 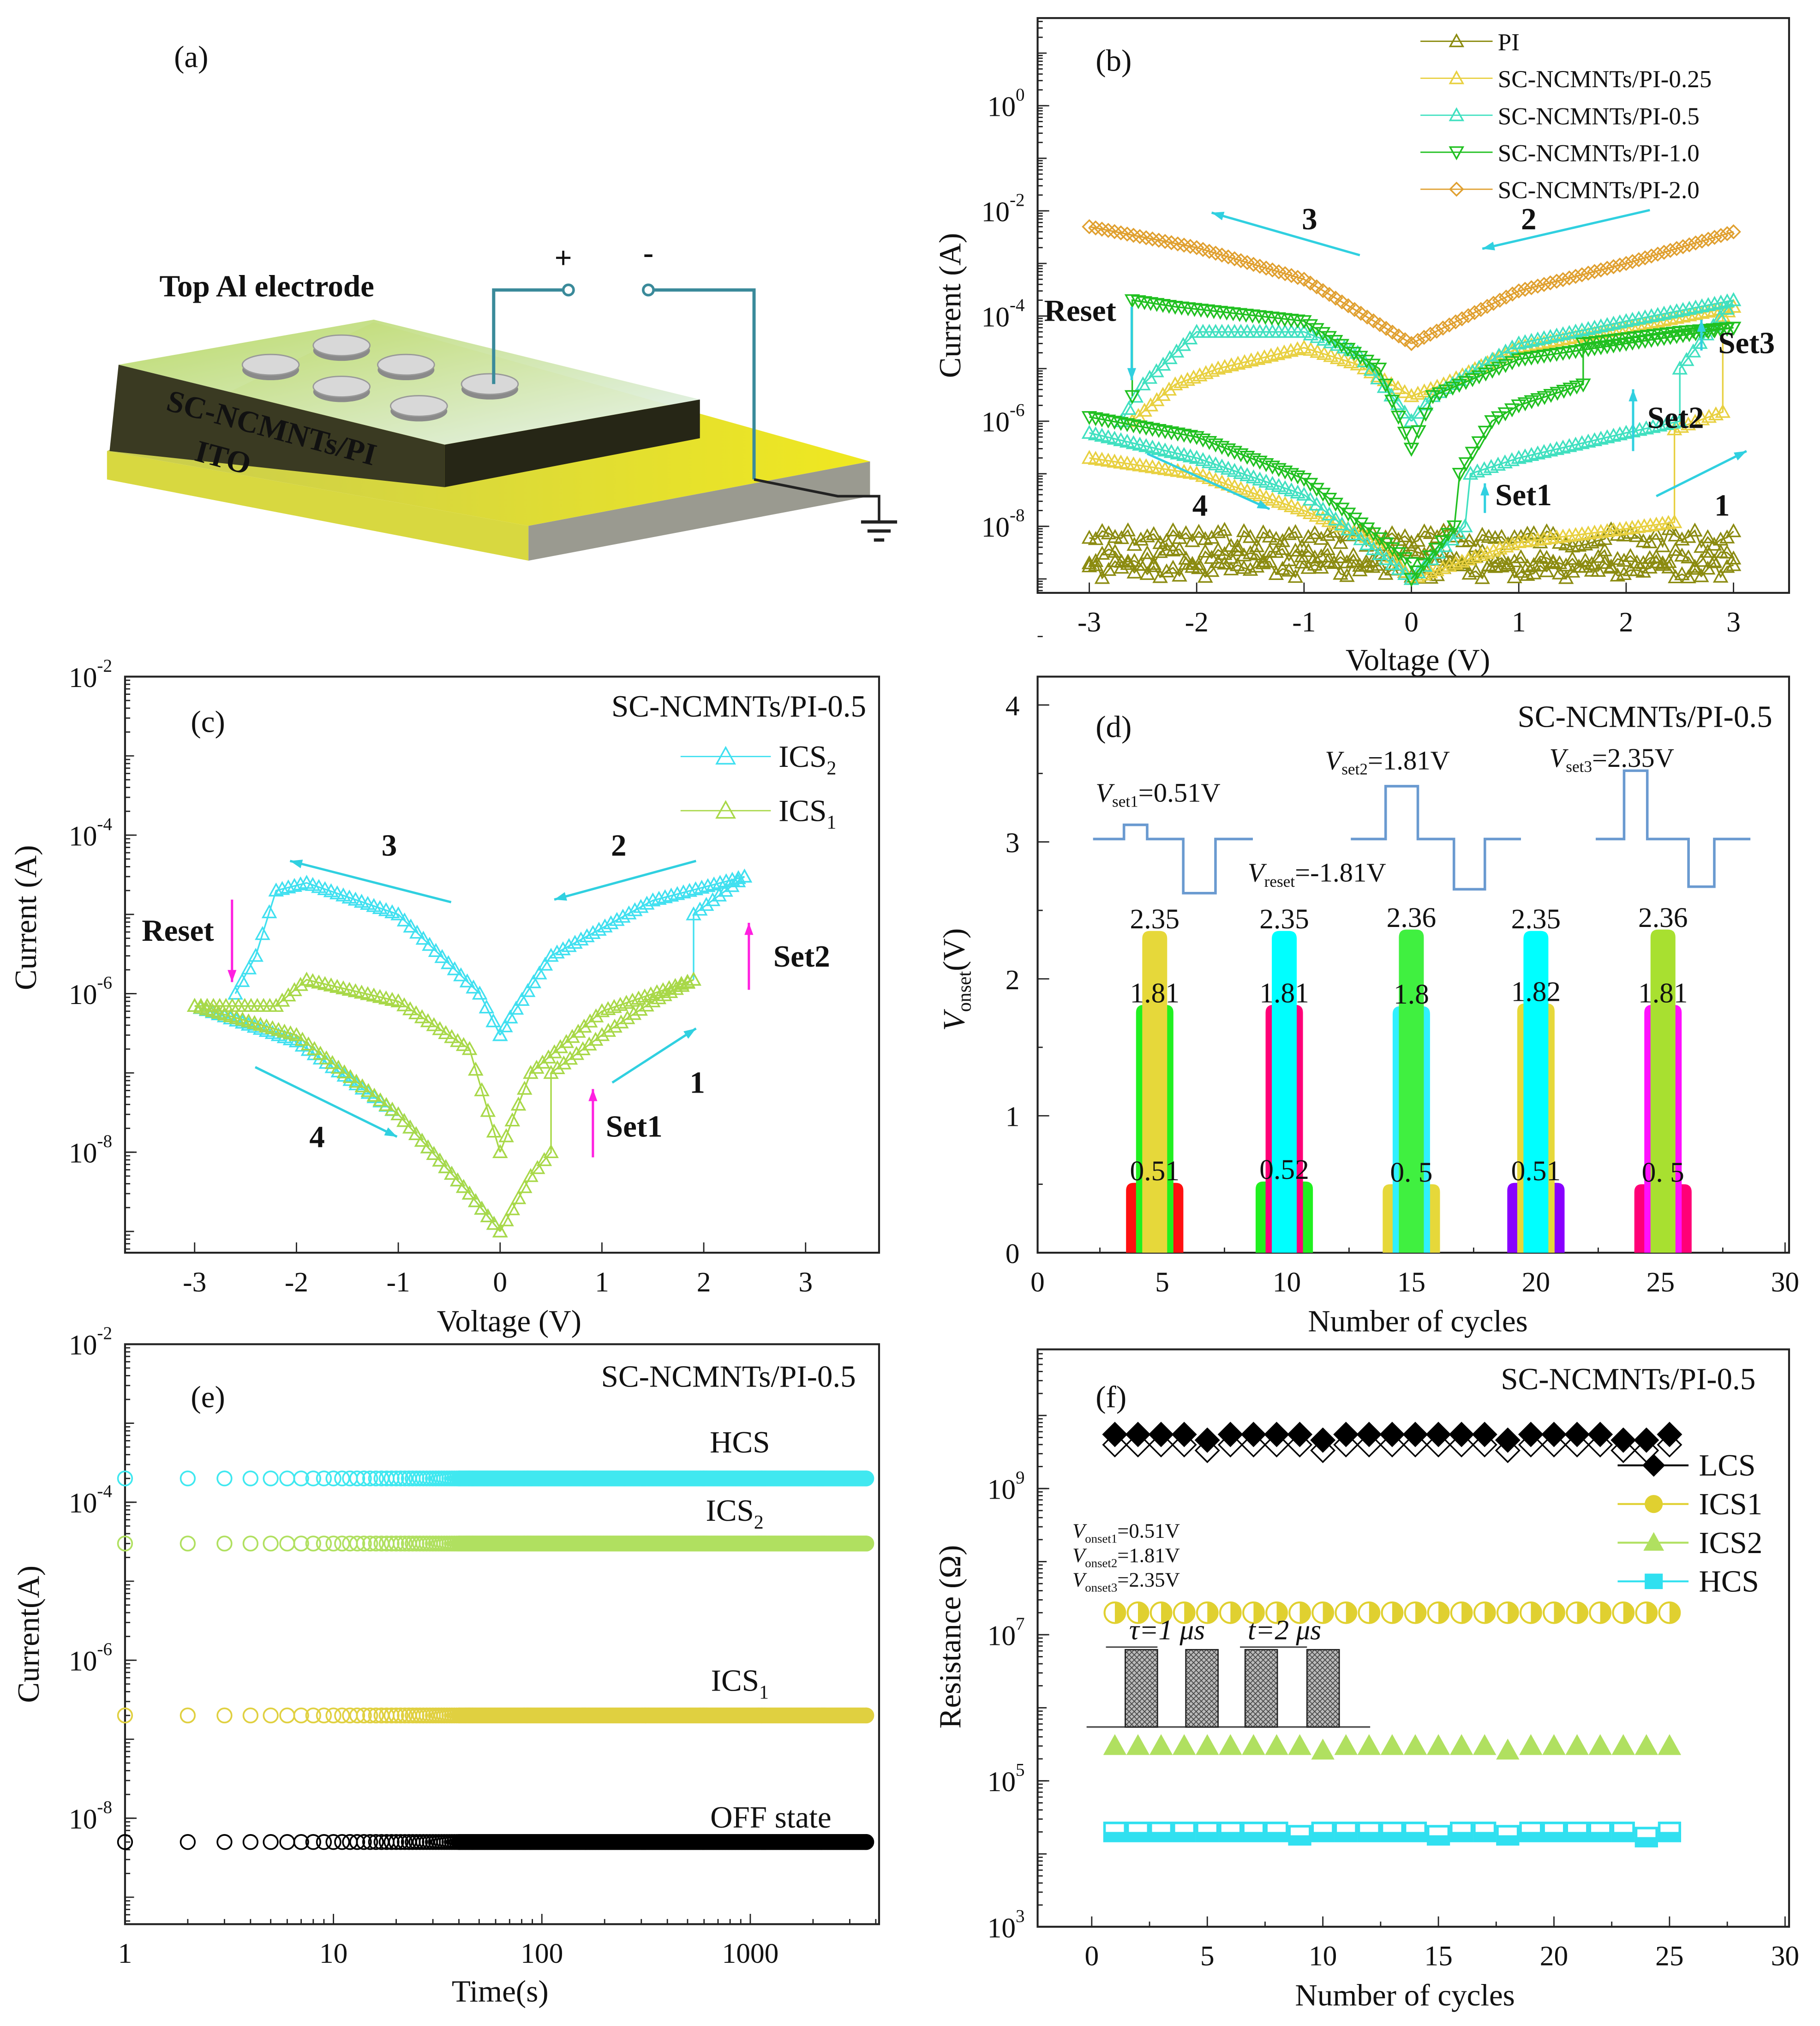 I want to click on x-axis-label: Number of cycles, so click(x=1417, y=1321).